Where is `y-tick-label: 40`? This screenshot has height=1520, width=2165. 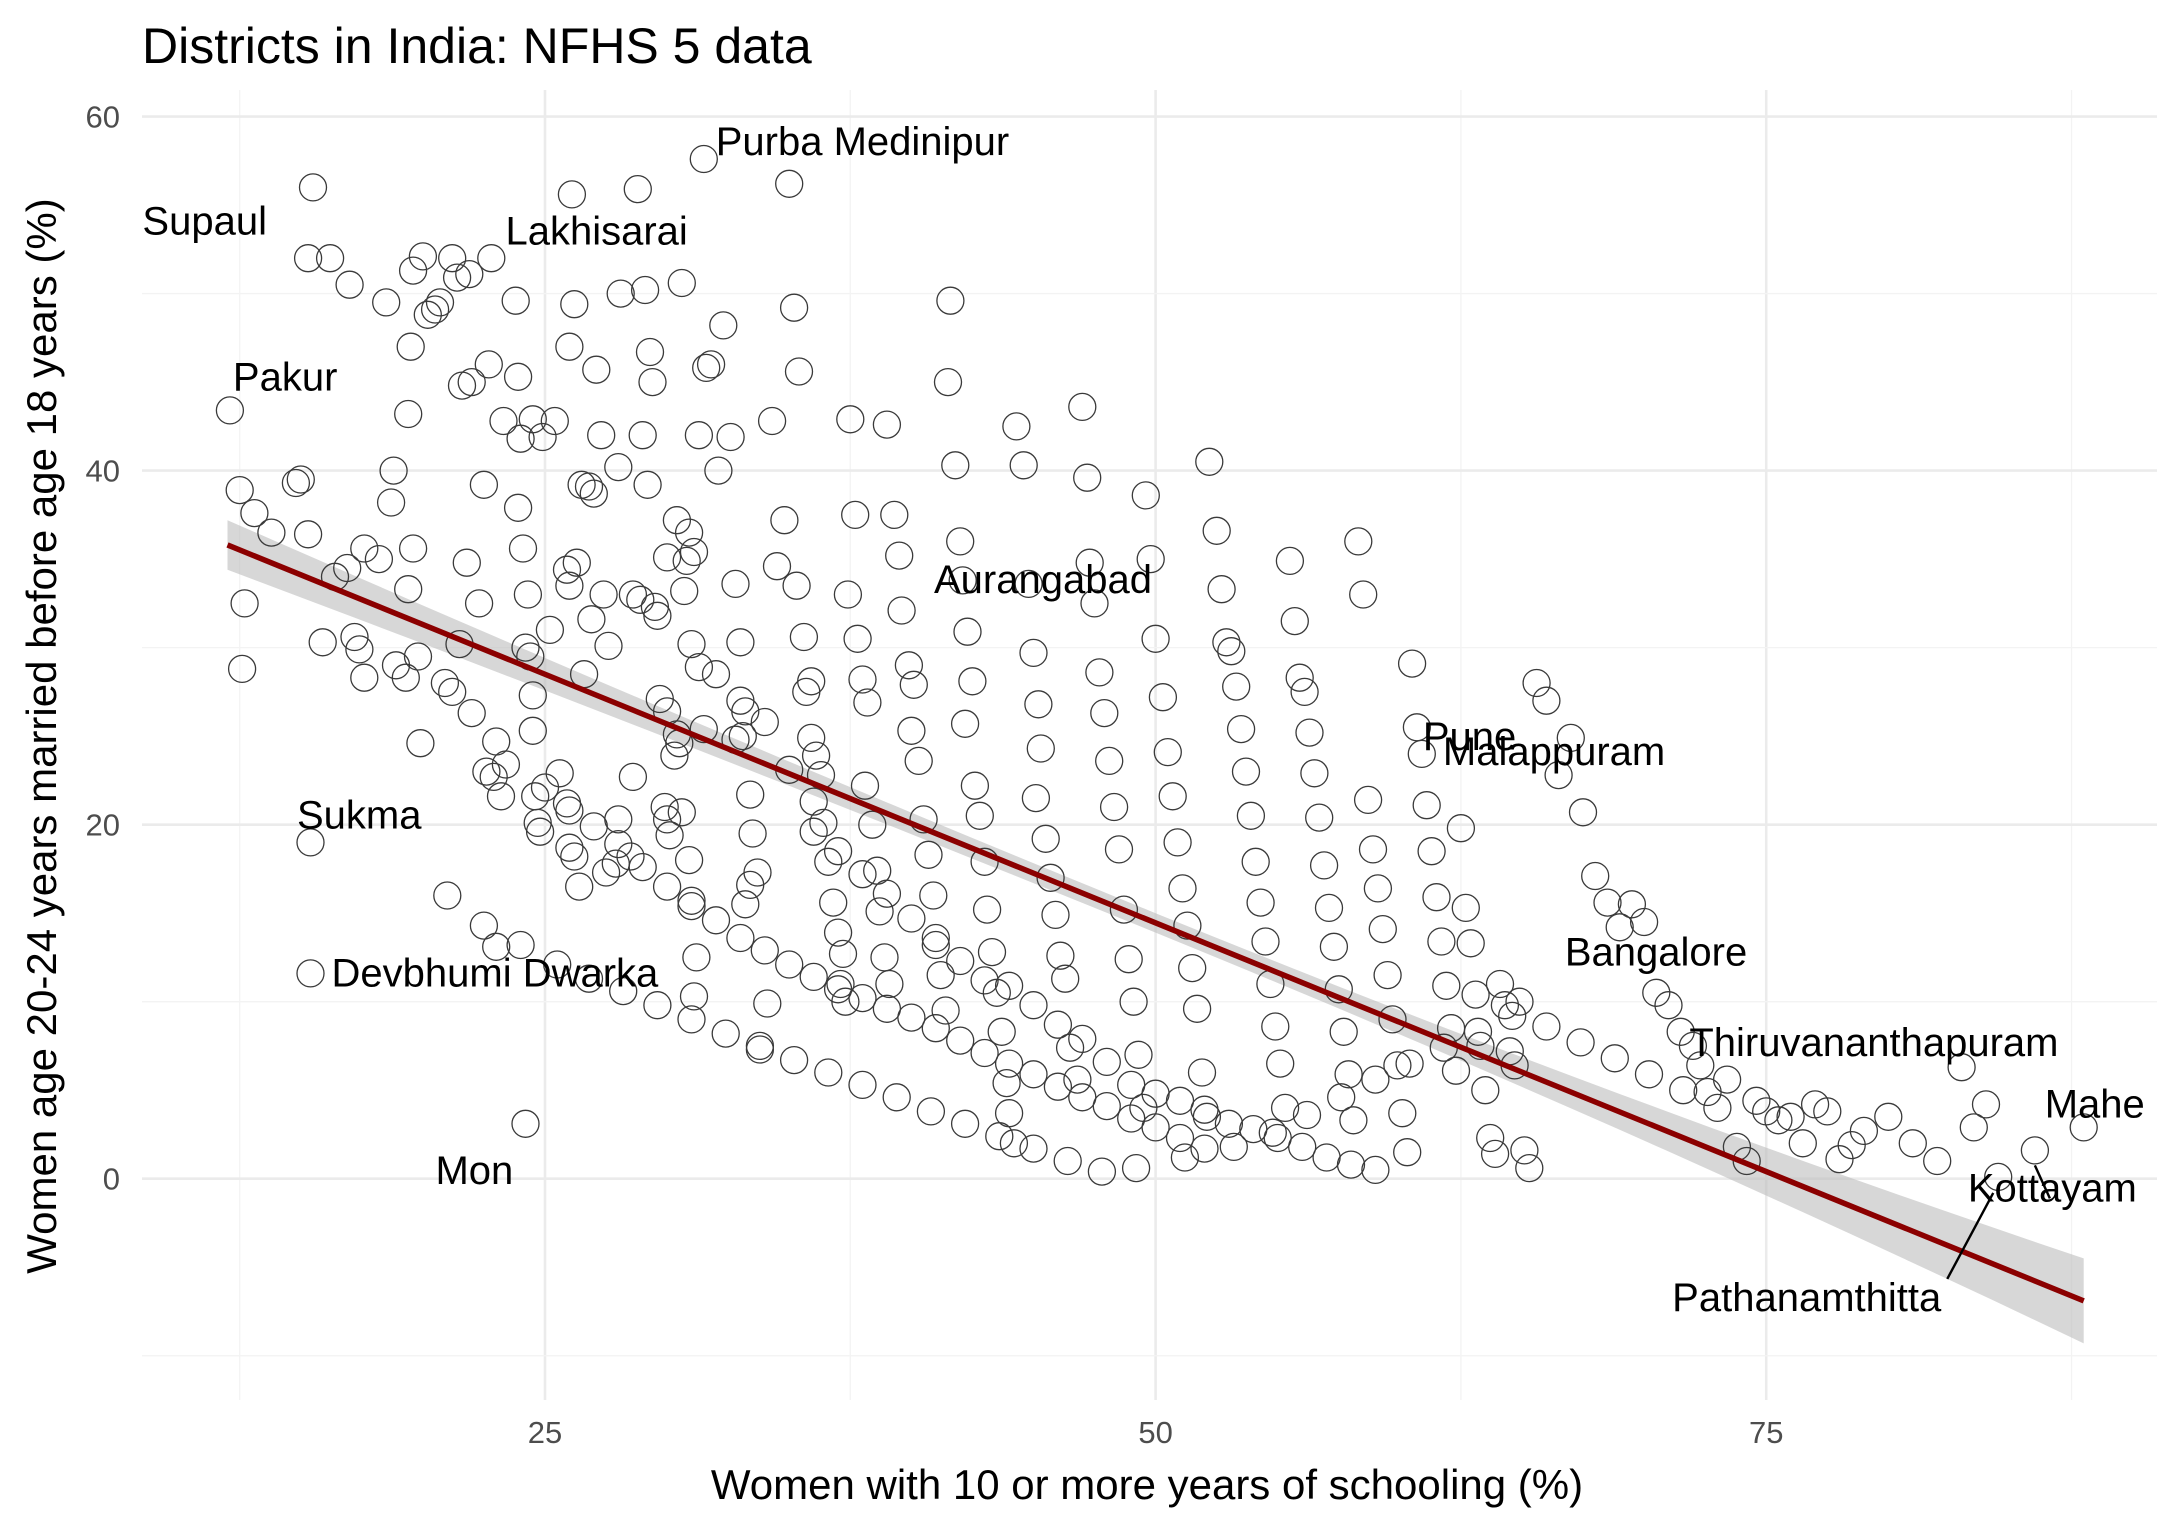 y-tick-label: 40 is located at coordinates (103, 471).